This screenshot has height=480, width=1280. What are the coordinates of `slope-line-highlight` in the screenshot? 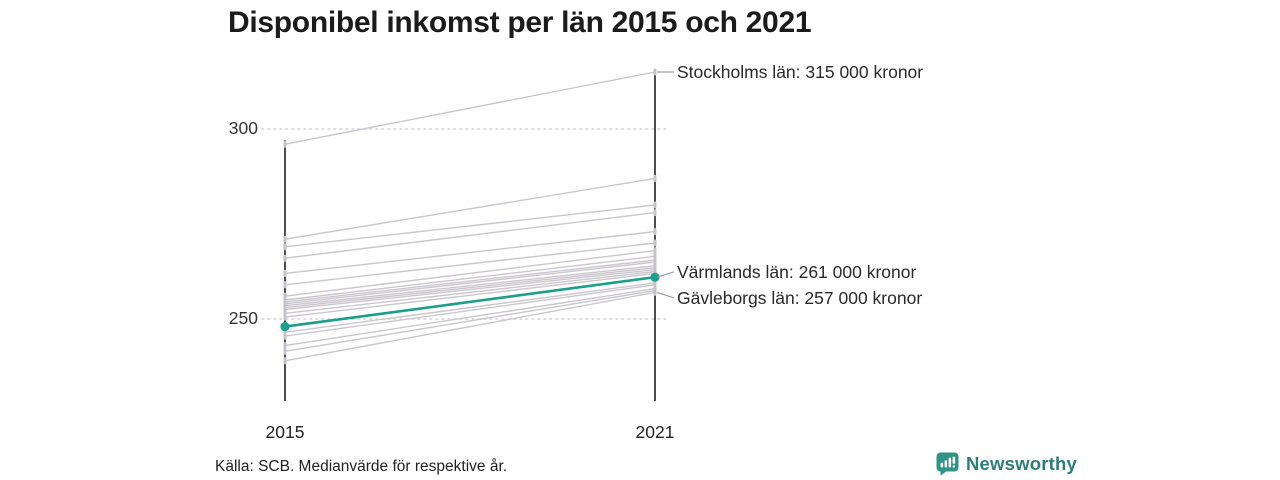 It's located at (470, 301).